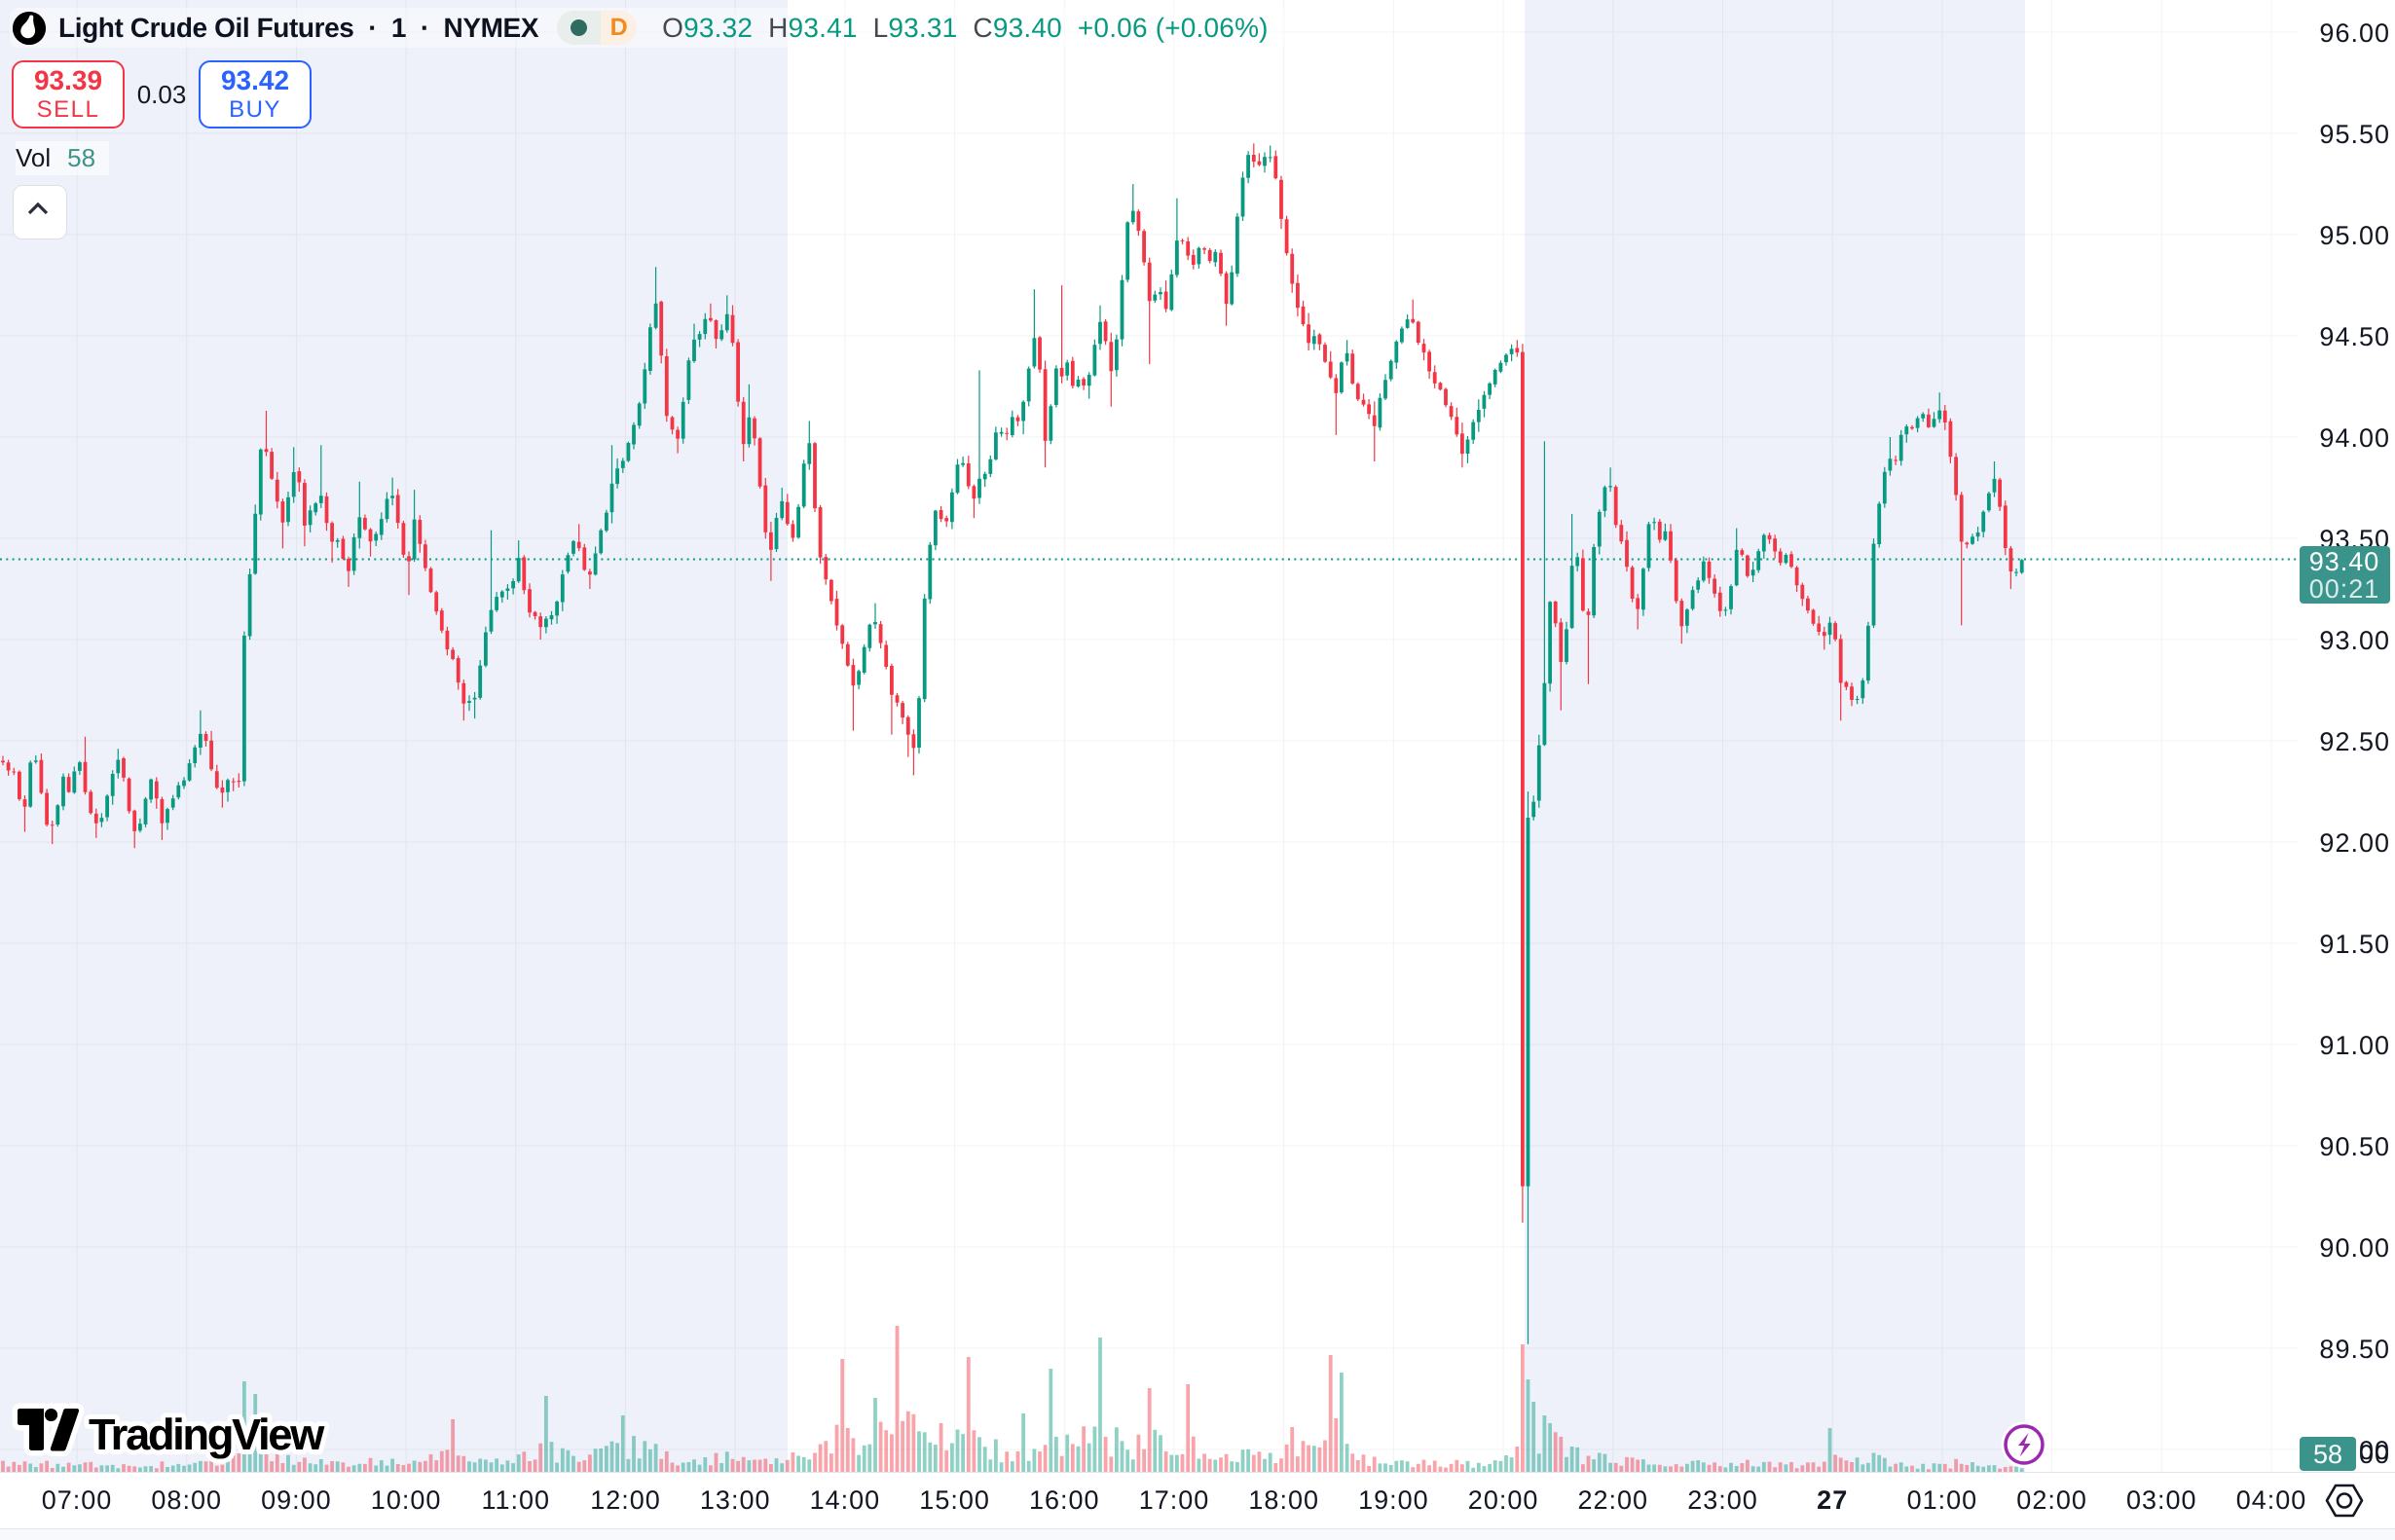 This screenshot has height=1540, width=2395. Describe the element at coordinates (2354, 1146) in the screenshot. I see `svg-text: 90.50` at that location.